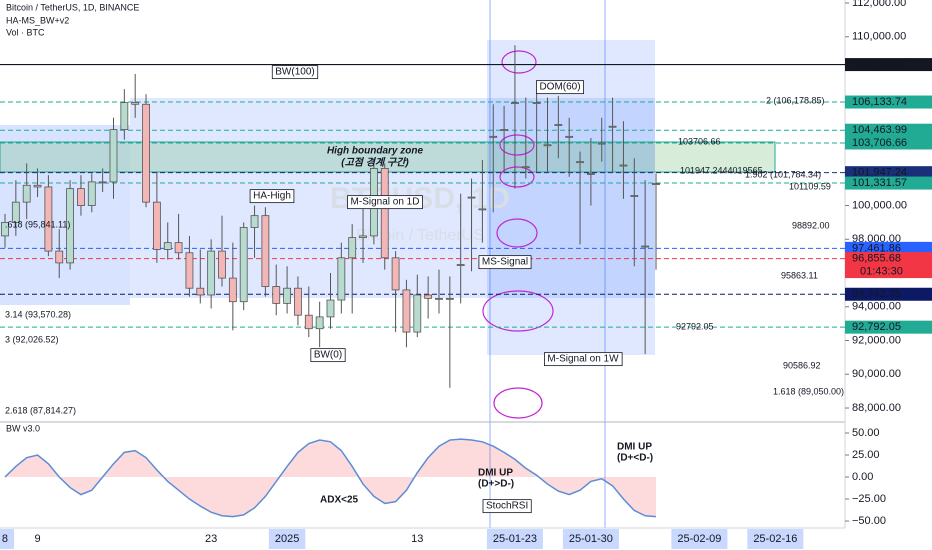 Image resolution: width=932 pixels, height=550 pixels. Describe the element at coordinates (876, 294) in the screenshot. I see `price-badge-label: 94,742.35` at that location.